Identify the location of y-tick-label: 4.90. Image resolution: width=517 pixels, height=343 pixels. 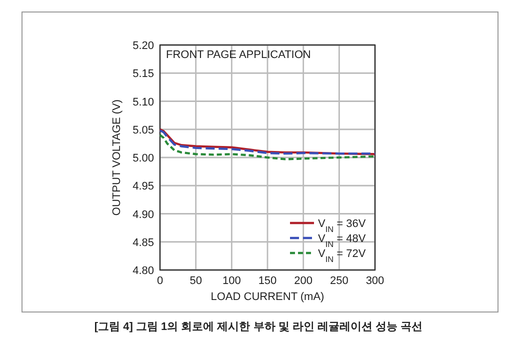
(143, 214).